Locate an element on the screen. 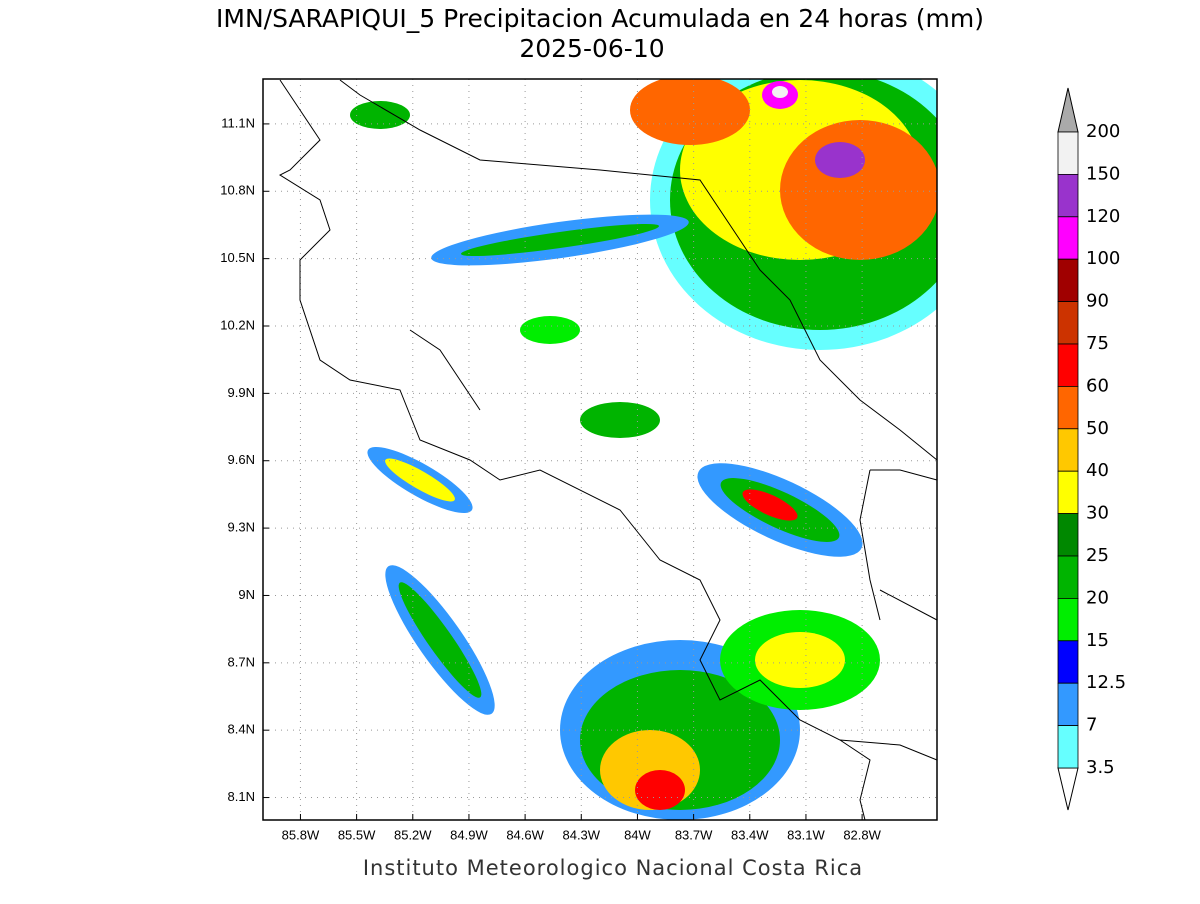 Image resolution: width=1200 pixels, height=904 pixels. lat-tick-label: 9N is located at coordinates (246, 594).